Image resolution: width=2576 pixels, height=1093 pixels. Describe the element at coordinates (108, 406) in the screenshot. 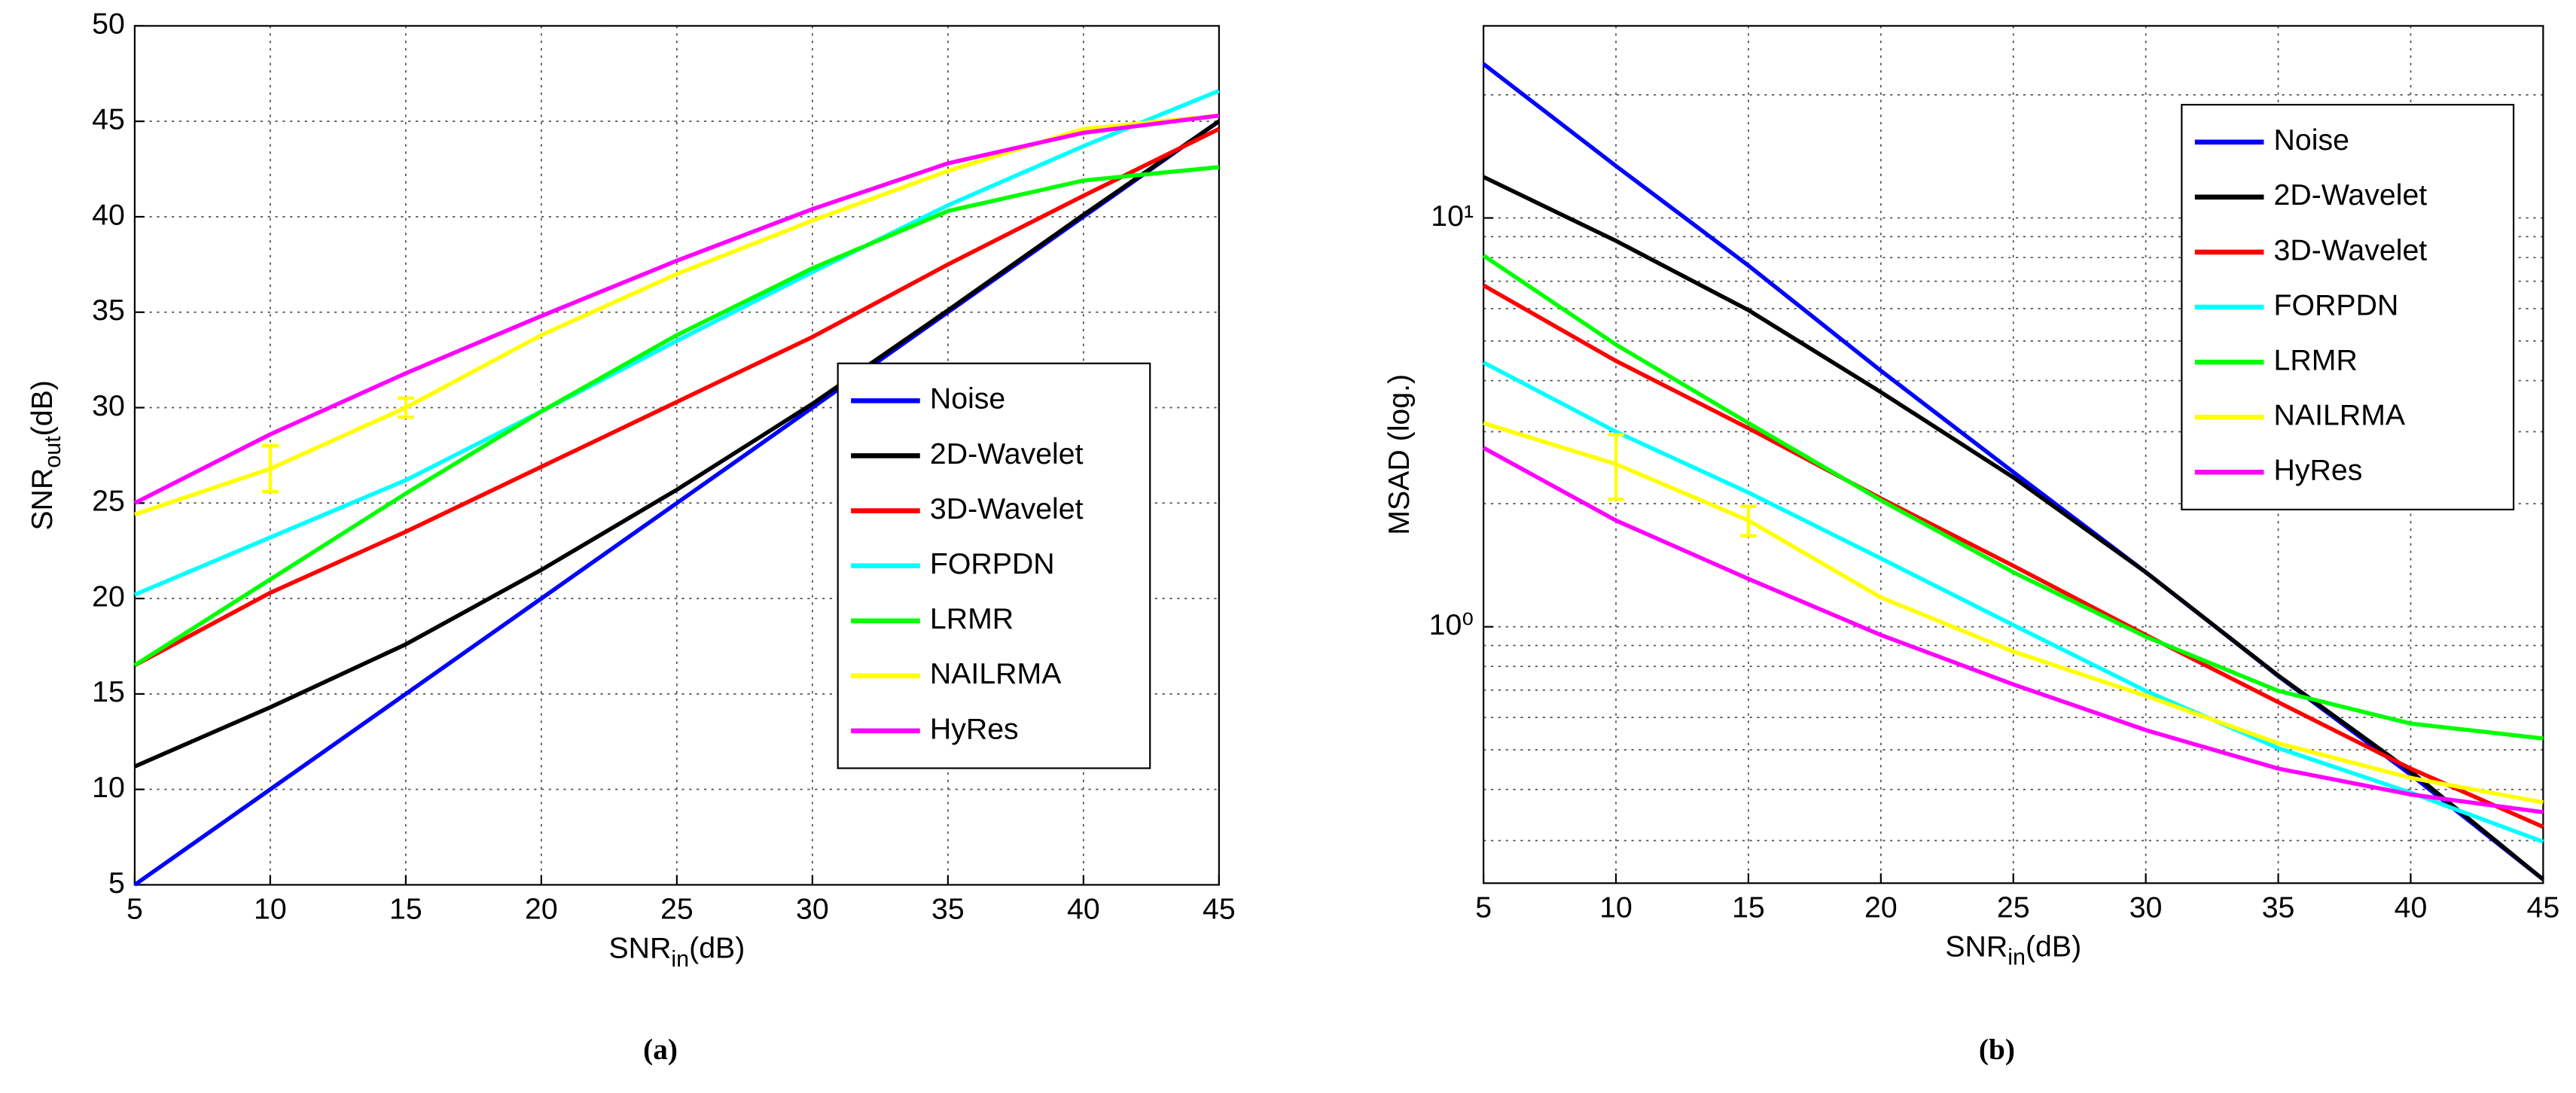

I see `y-tick-label: 30` at that location.